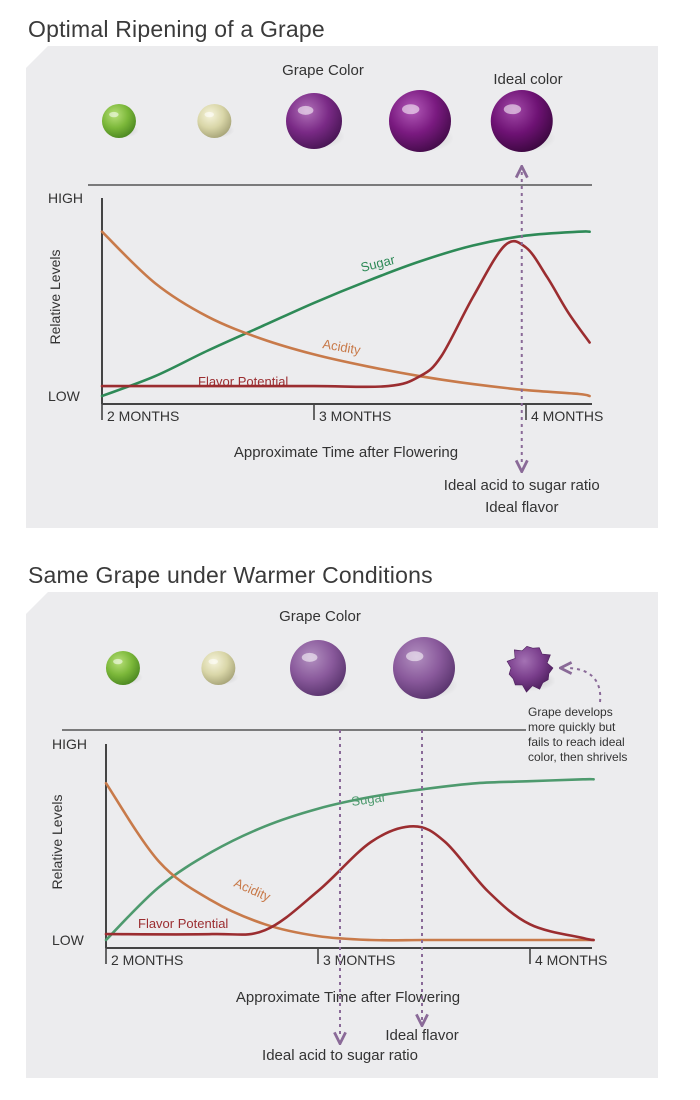  I want to click on grape-shriveled, so click(530, 669).